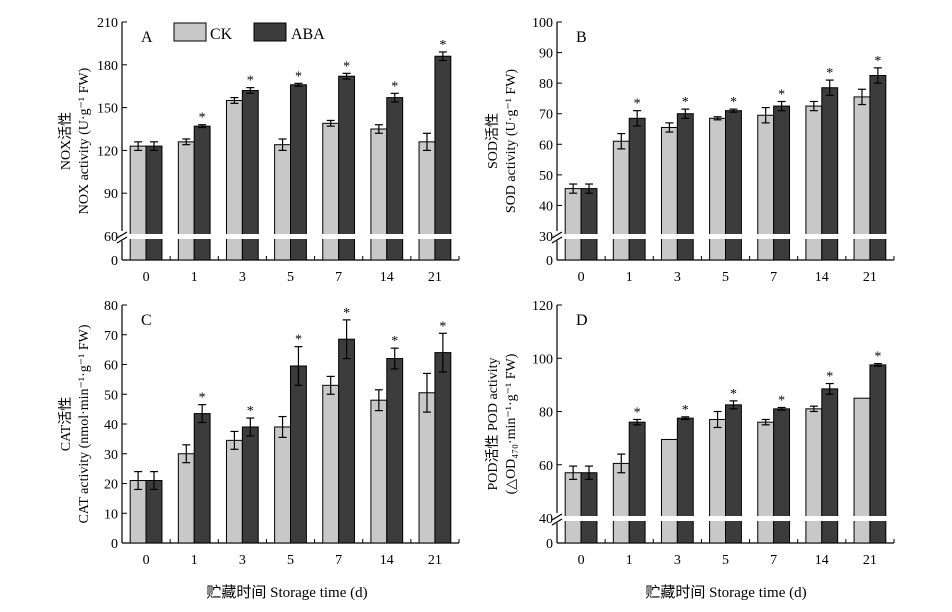 The image size is (952, 612). I want to click on y-tick-label: 30, so click(546, 237).